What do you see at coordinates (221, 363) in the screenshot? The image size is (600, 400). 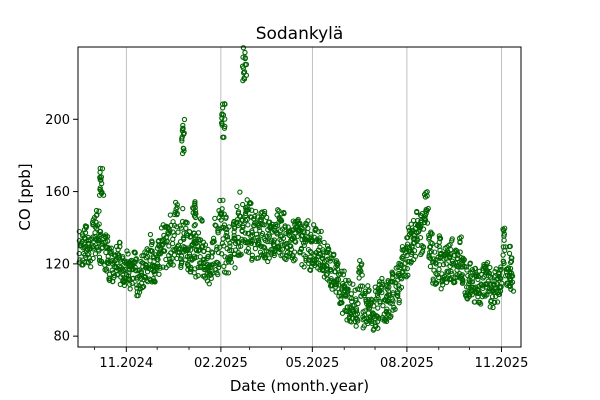 I see `x-tick-label: 02.2025` at bounding box center [221, 363].